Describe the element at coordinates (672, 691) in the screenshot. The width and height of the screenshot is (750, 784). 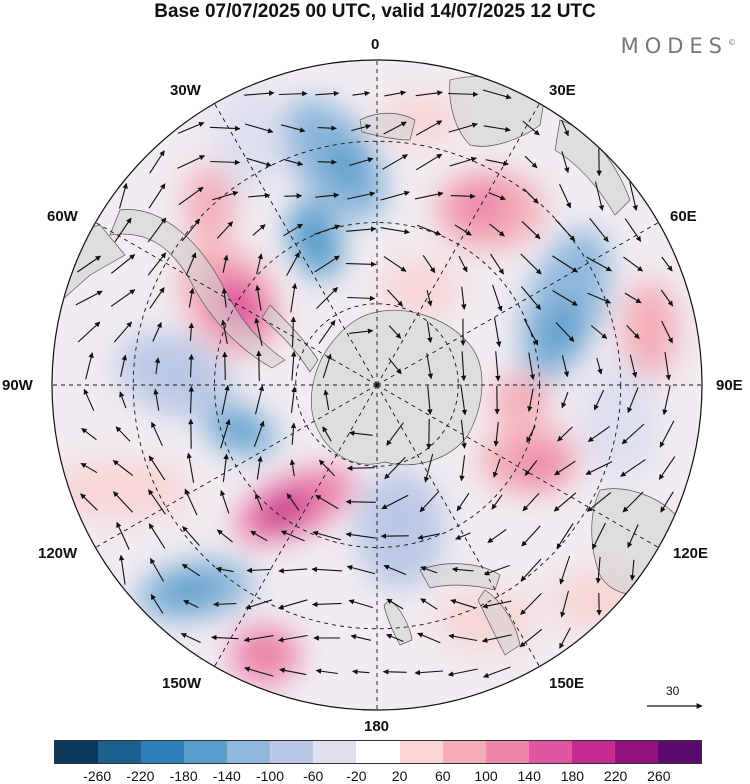
I see `reference-vector-label: 30` at that location.